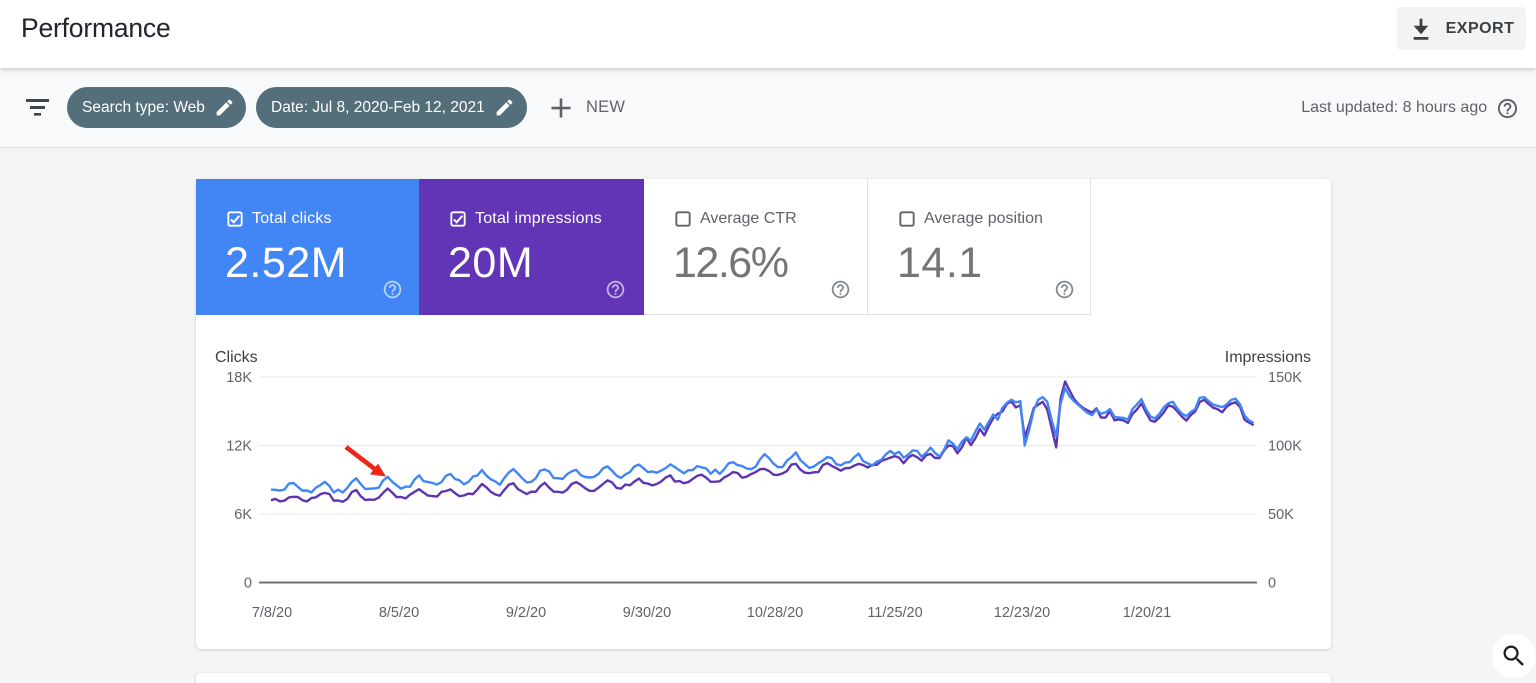 Image resolution: width=1536 pixels, height=683 pixels. Describe the element at coordinates (236, 357) in the screenshot. I see `svg-text: Clicks` at that location.